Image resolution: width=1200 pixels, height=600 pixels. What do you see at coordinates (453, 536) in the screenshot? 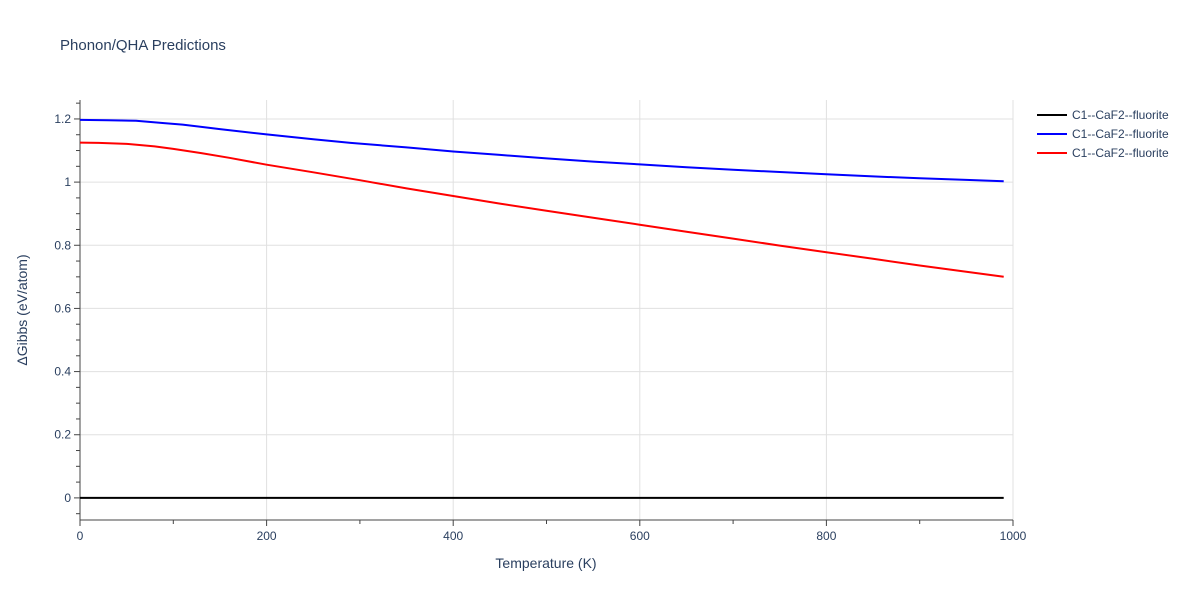
I see `x-tick-label: 400` at bounding box center [453, 536].